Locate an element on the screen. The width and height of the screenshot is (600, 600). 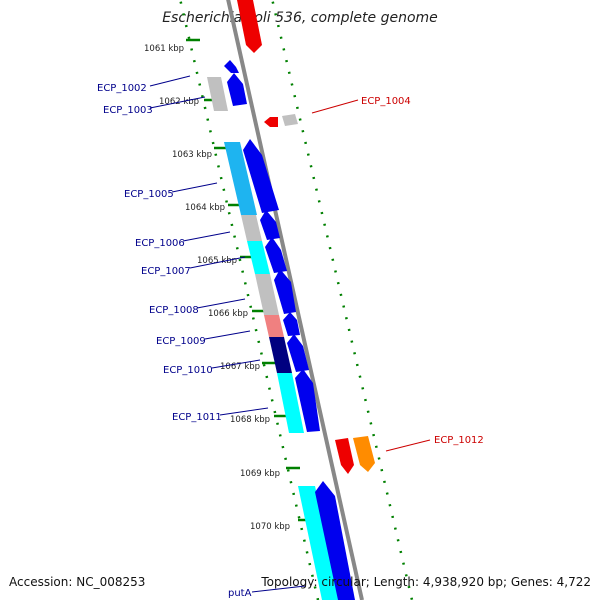
gene-label: ECP_1004 is located at coordinates (386, 101).